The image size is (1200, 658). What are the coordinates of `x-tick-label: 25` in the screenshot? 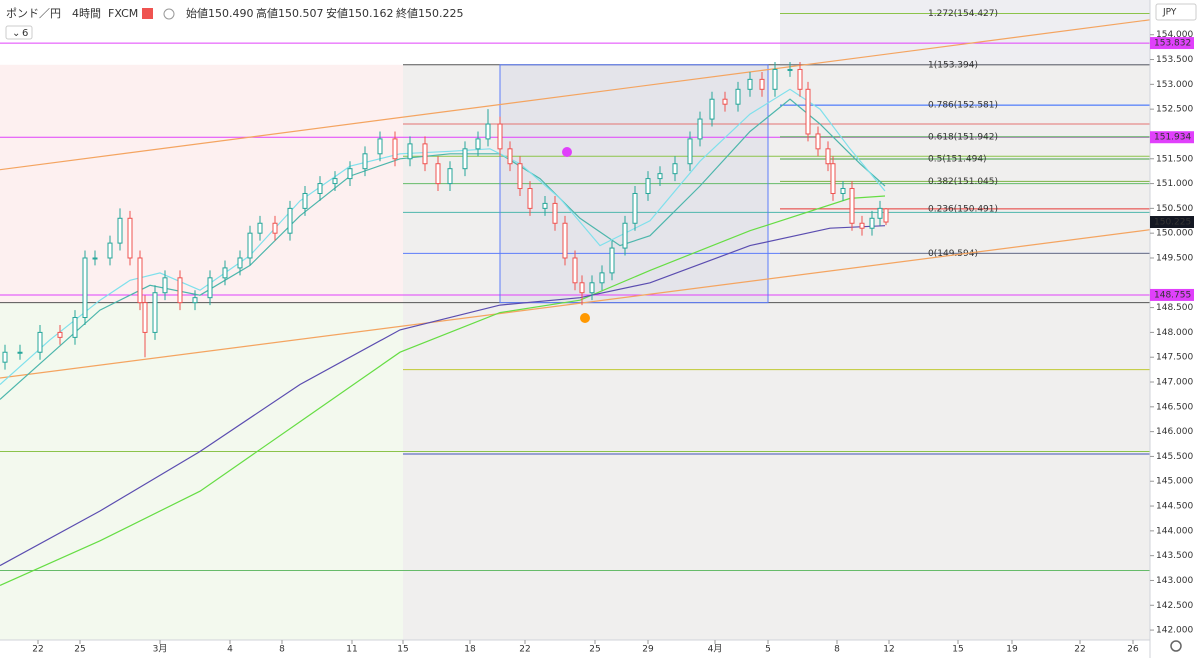 It's located at (79, 650).